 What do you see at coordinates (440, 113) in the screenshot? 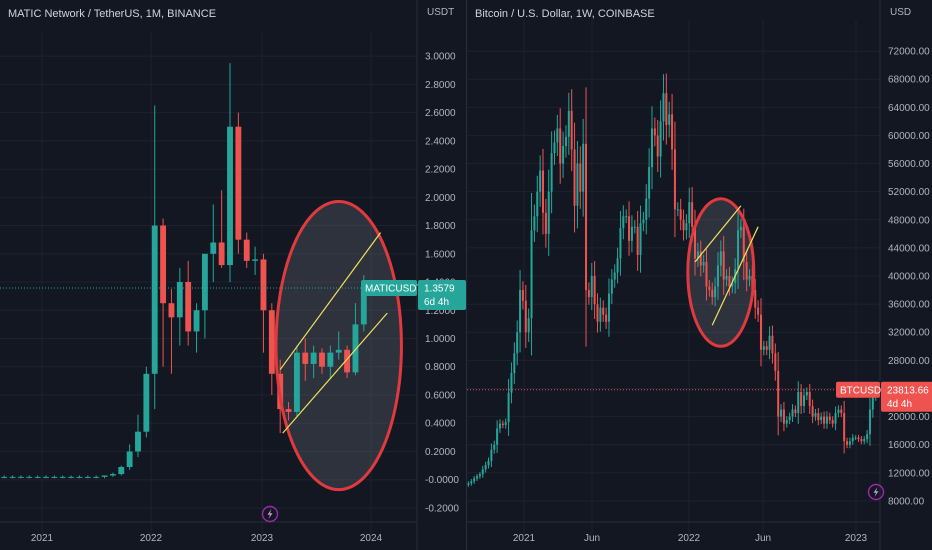
I see `y-tick-label: 2.6000` at bounding box center [440, 113].